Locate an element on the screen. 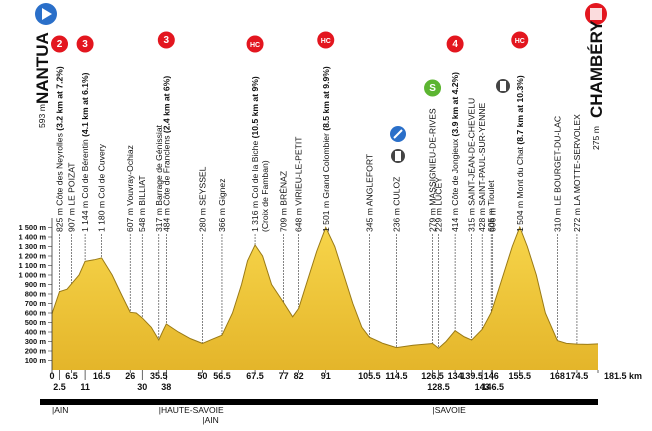  waypoint-name: 315 m SAINT-JEAN-DE-CHEVELU is located at coordinates (472, 165).